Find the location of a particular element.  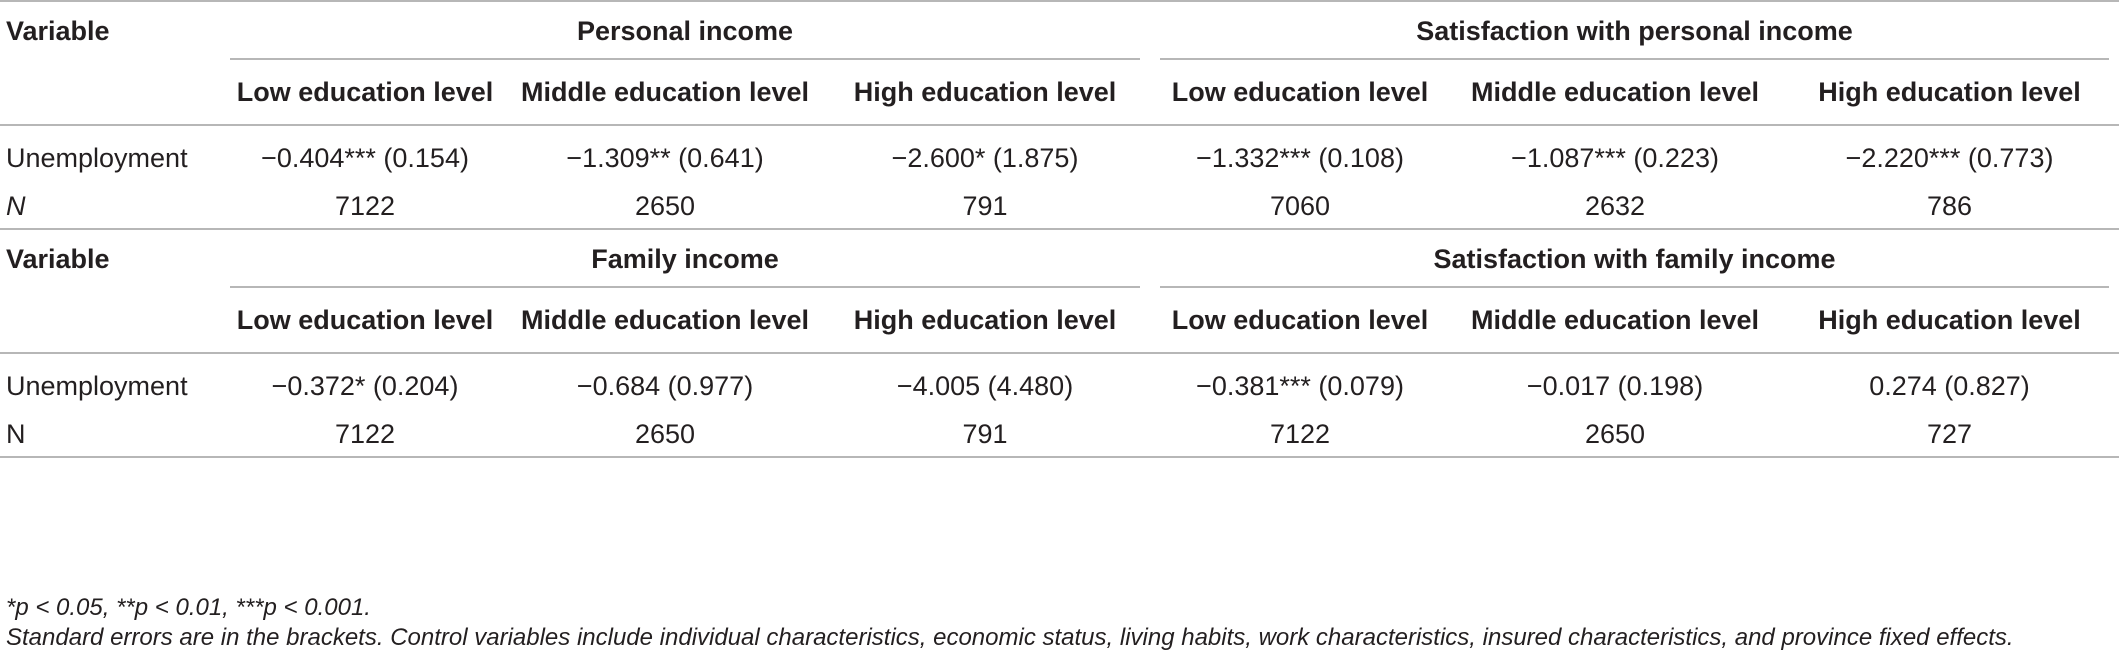

table-cell: −0.381*** (0.079) is located at coordinates (1300, 385).